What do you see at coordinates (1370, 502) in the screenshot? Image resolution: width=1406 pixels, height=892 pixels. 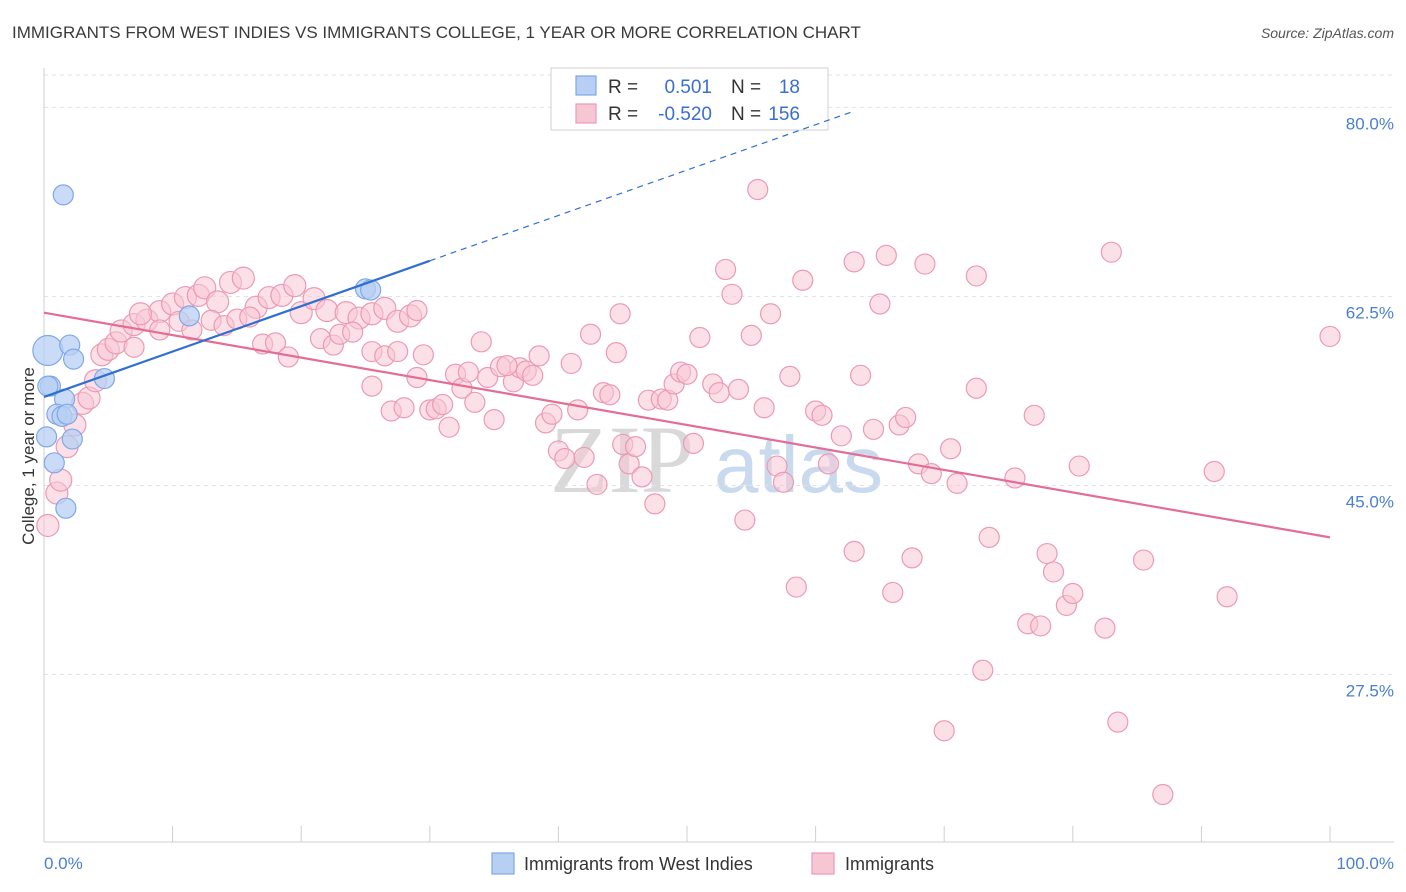 I see `y-tick-label: 45.0%` at bounding box center [1370, 502].